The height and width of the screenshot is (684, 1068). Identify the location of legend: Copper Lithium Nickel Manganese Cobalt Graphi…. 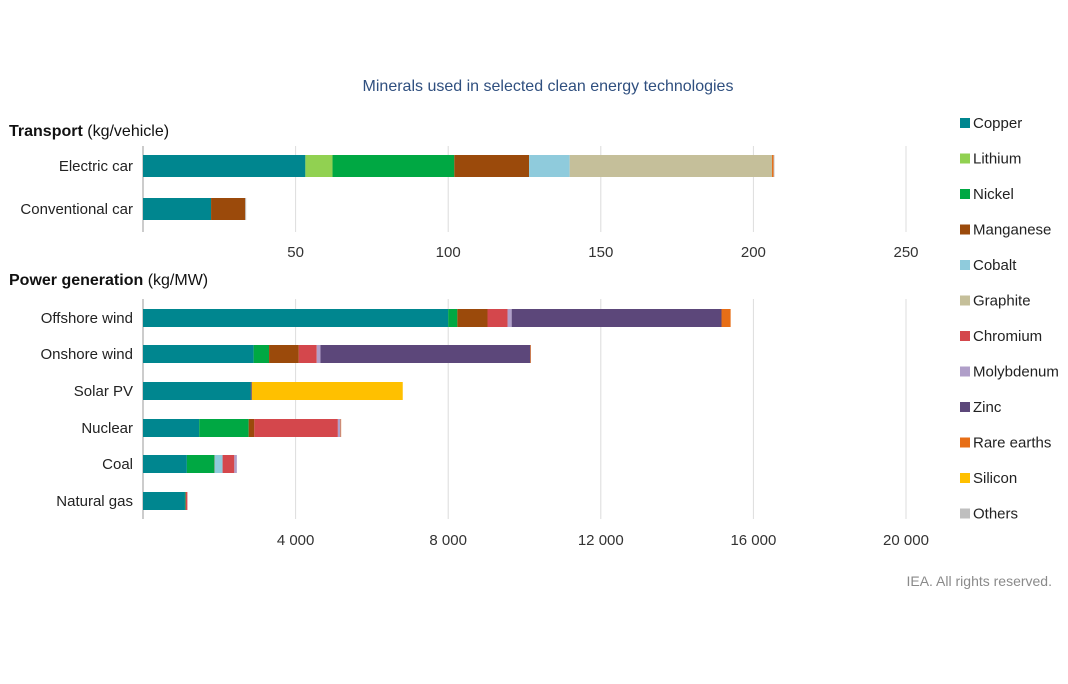
(1009, 319).